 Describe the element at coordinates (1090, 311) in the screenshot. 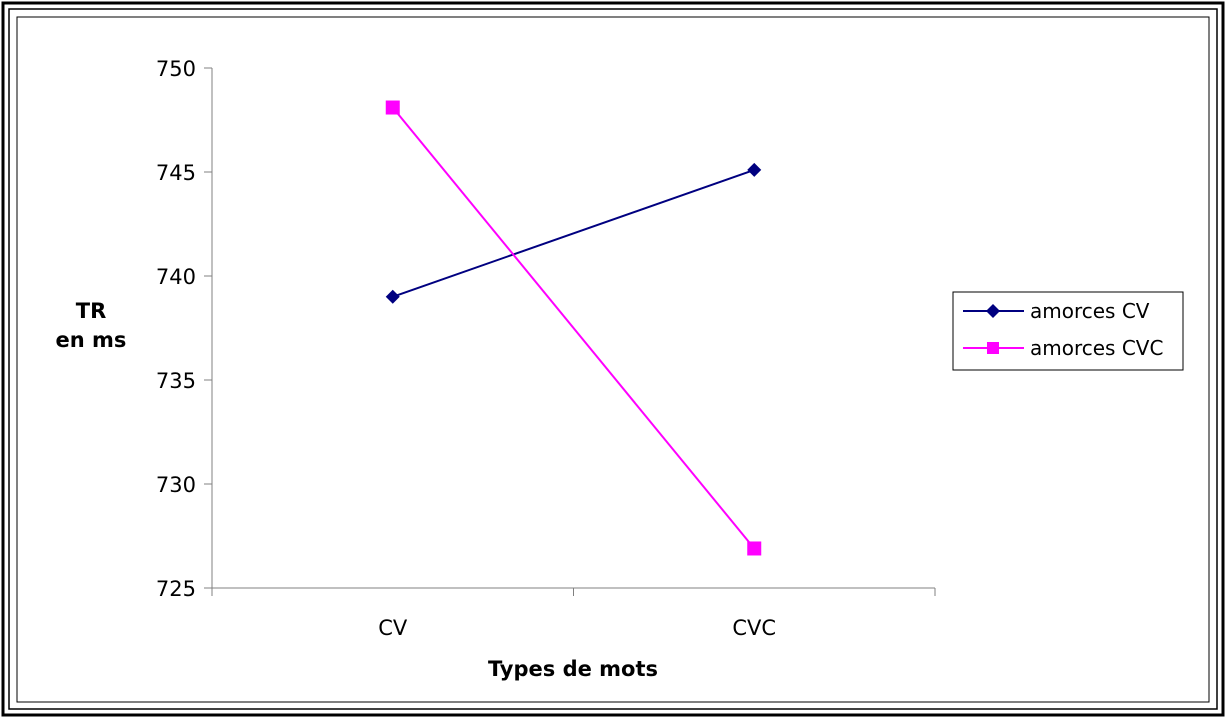

I see `legend-label-amorces-cv: amorces CV` at that location.